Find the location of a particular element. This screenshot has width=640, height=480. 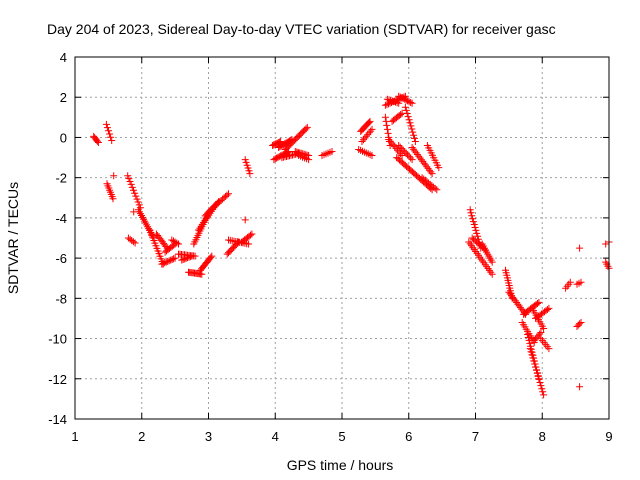

y-tick-label: 2 is located at coordinates (63, 97).